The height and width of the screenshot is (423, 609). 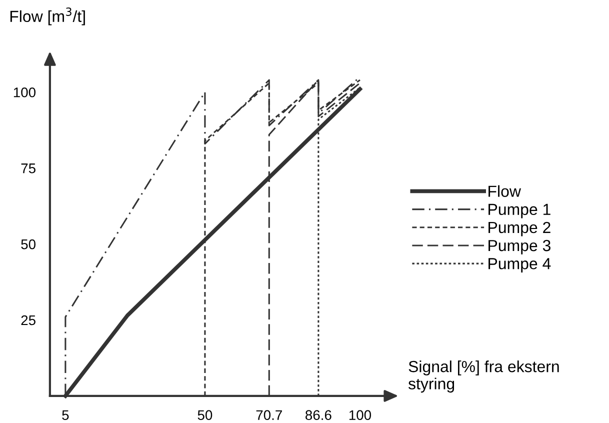 I want to click on legend-label: Pumpe 1, so click(x=519, y=211).